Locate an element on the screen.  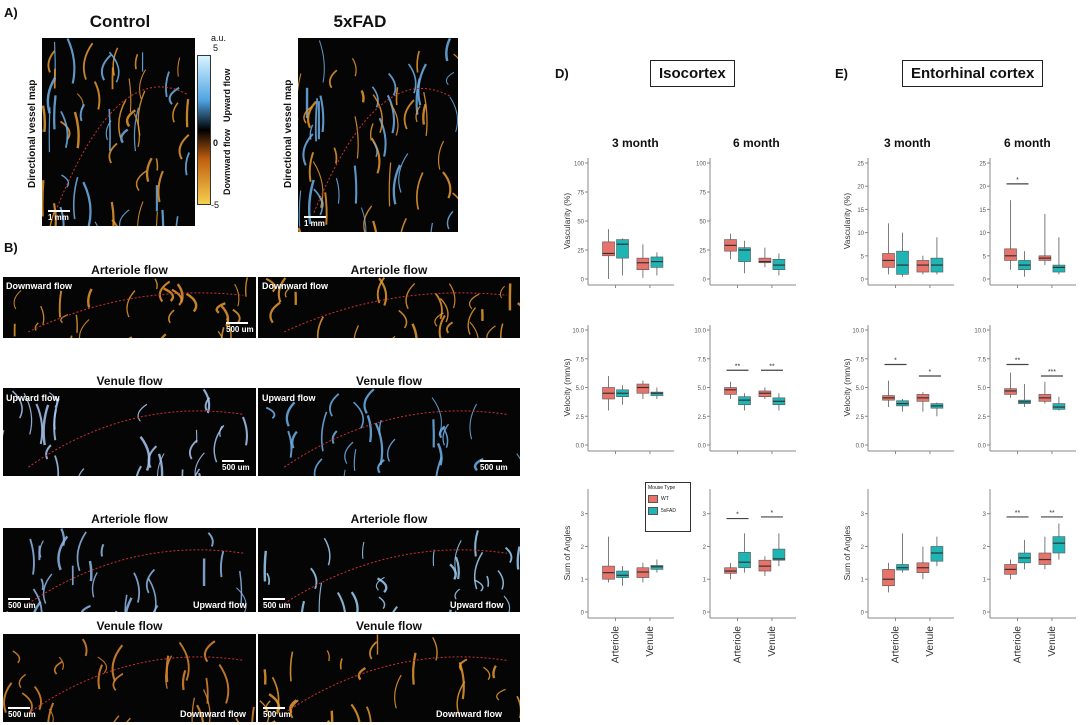
significance-label: * is located at coordinates (930, 372).